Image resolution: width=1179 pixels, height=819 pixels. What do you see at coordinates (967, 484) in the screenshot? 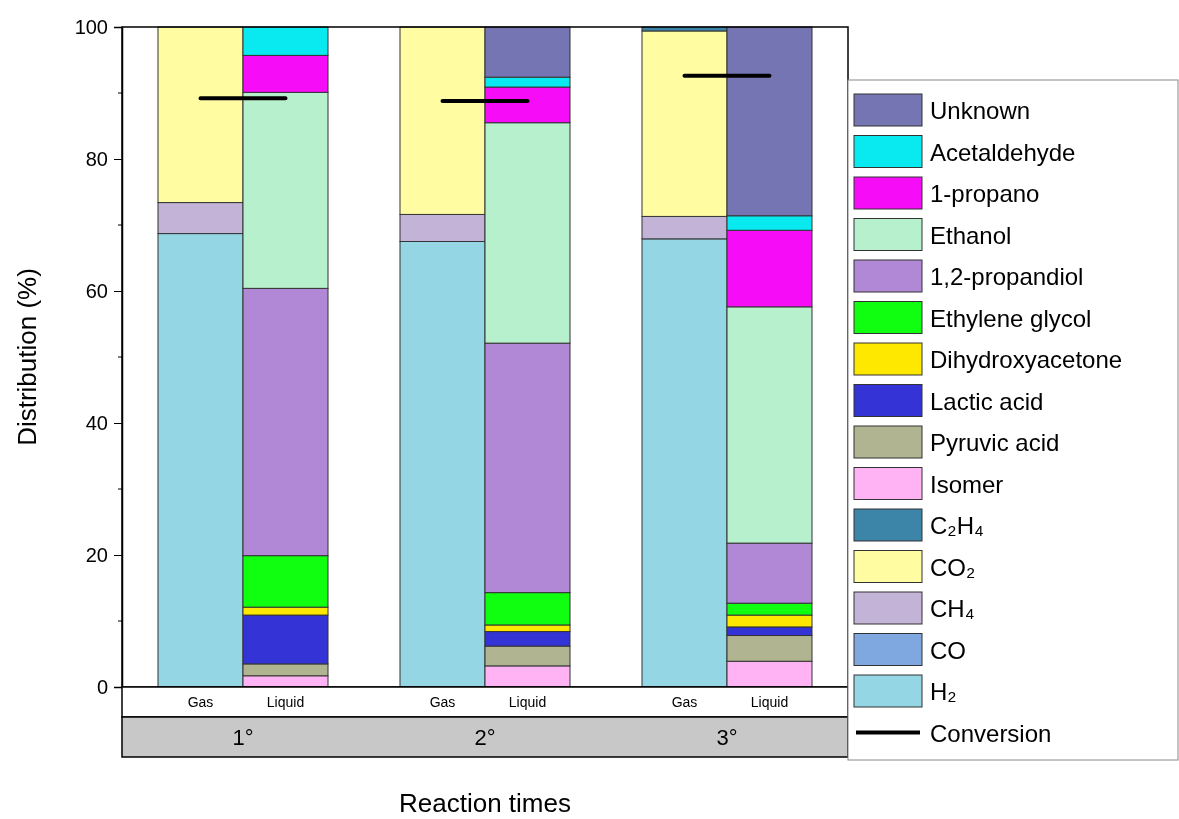
I see `legend-label: Isomer` at bounding box center [967, 484].